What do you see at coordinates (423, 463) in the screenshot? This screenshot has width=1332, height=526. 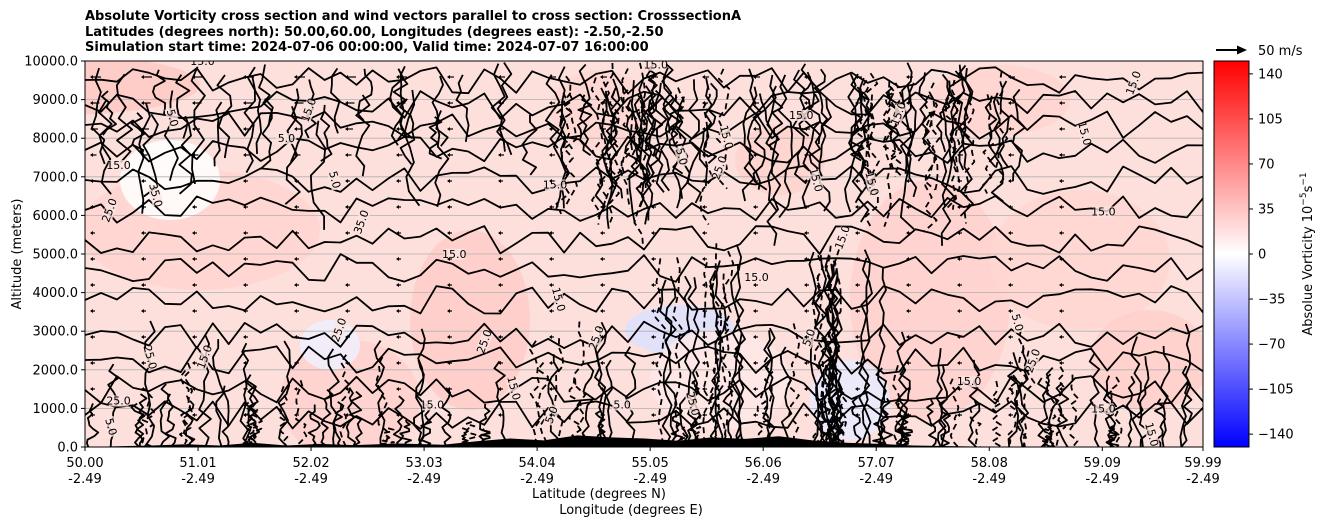 I see `x-tick-label-latitude: 53.03` at bounding box center [423, 463].